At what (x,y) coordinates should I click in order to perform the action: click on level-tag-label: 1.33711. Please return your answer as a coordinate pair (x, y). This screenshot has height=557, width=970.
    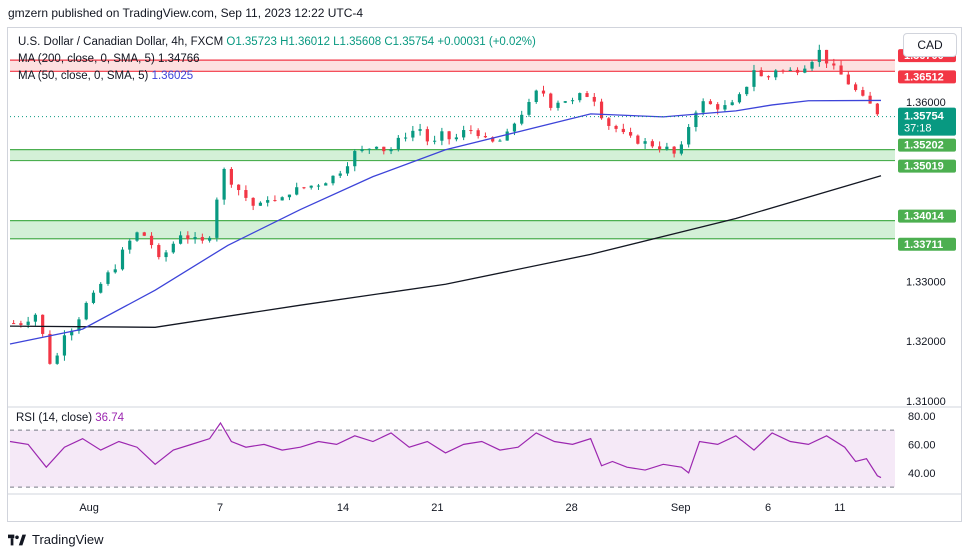
    Looking at the image, I should click on (923, 245).